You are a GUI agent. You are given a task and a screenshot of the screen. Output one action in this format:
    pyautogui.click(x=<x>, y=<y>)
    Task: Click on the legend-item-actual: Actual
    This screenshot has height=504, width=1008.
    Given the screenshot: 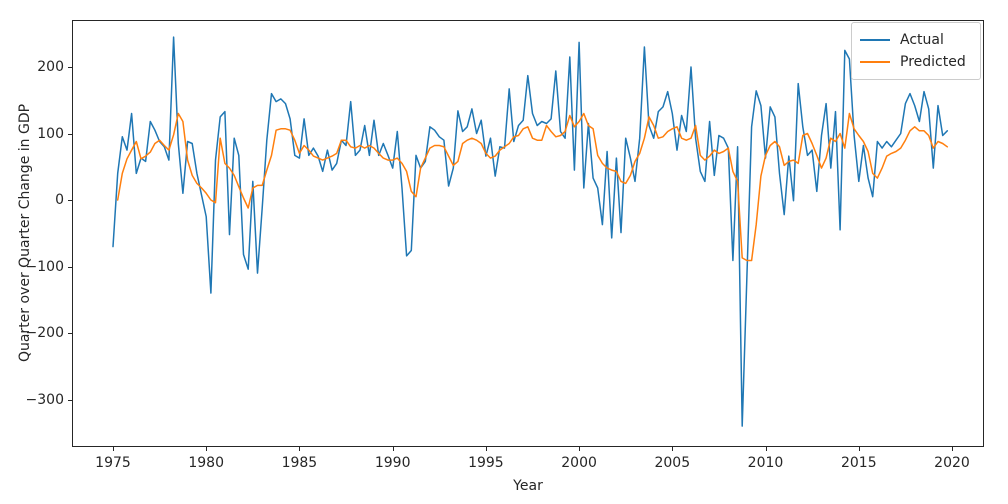 What is the action you would take?
    pyautogui.click(x=915, y=40)
    